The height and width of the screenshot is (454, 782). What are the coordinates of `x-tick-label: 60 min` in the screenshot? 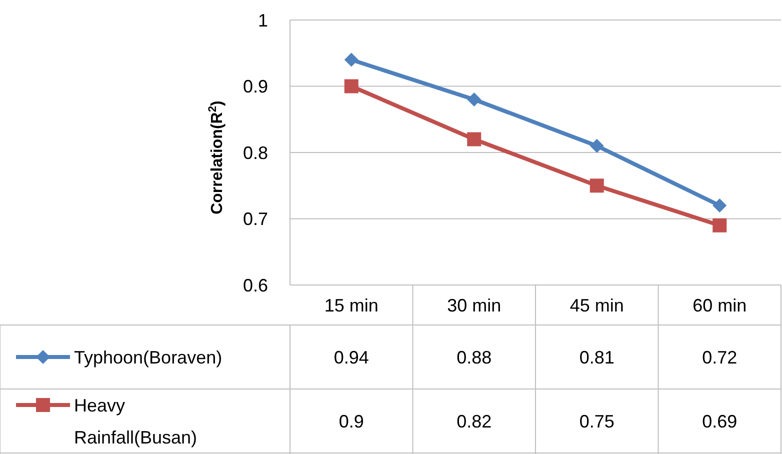 It's located at (719, 305).